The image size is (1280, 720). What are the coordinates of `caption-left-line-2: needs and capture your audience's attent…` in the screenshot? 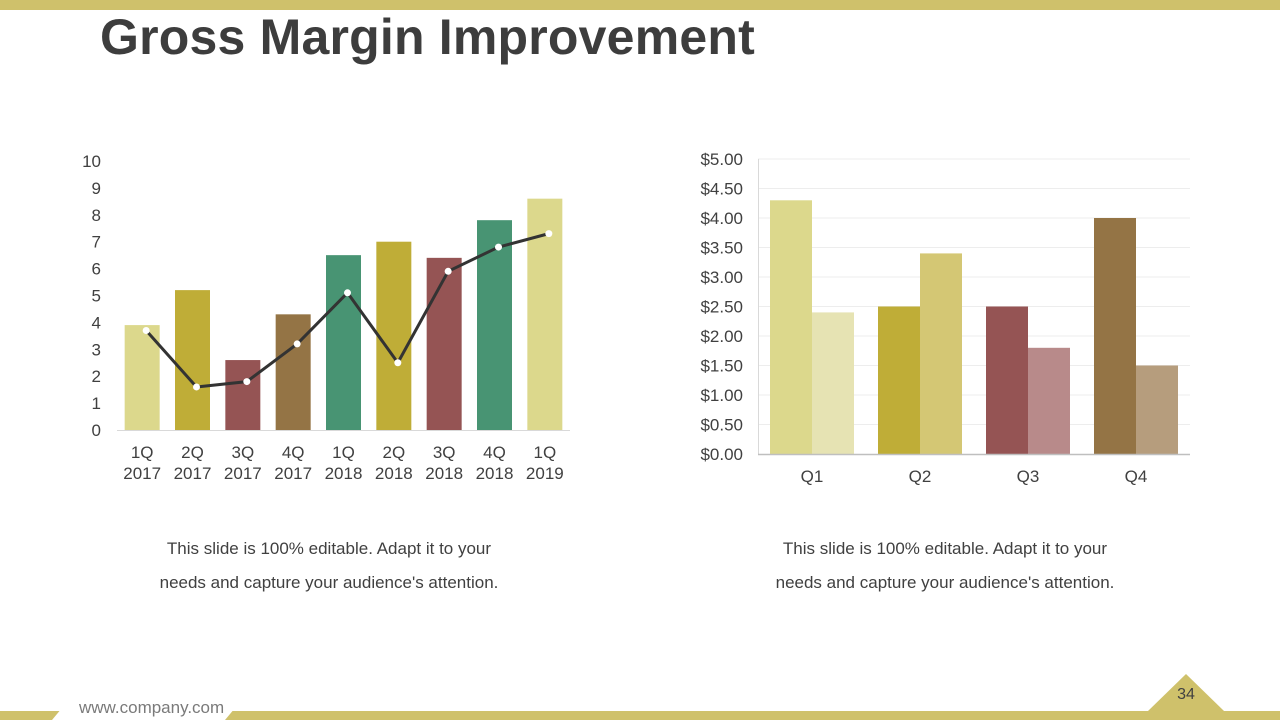 It's located at (329, 582).